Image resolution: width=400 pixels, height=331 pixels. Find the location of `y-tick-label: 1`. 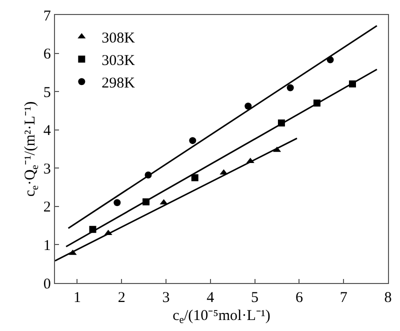

y-tick-label: 1 is located at coordinates (47, 246).